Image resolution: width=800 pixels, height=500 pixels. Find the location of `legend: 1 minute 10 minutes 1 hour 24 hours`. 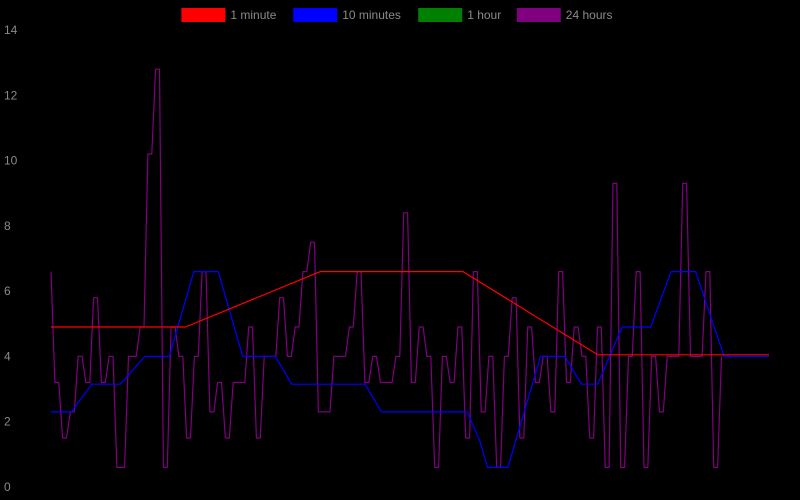

legend: 1 minute 10 minutes 1 hour 24 hours is located at coordinates (397, 15).